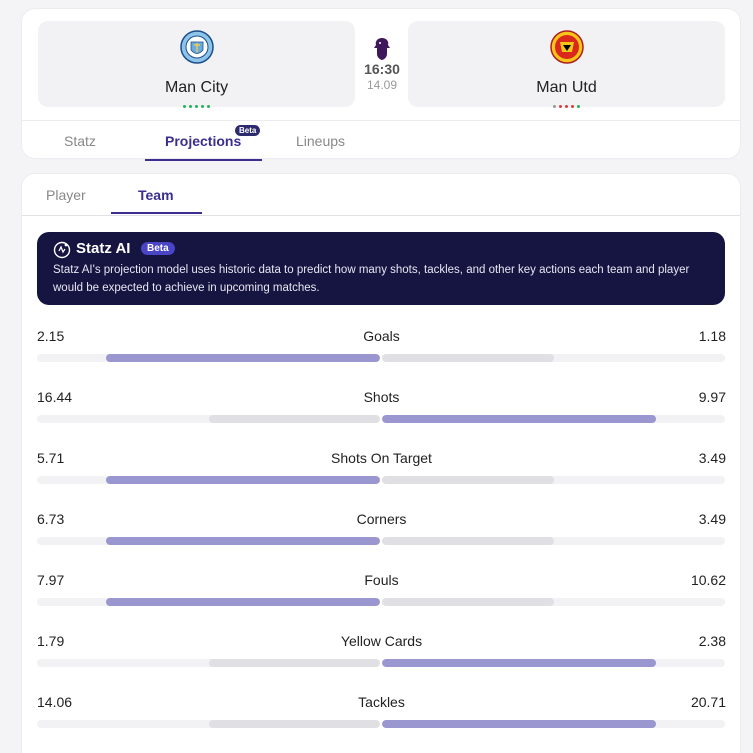 This screenshot has height=753, width=753. I want to click on stat-label: Shots, so click(381, 397).